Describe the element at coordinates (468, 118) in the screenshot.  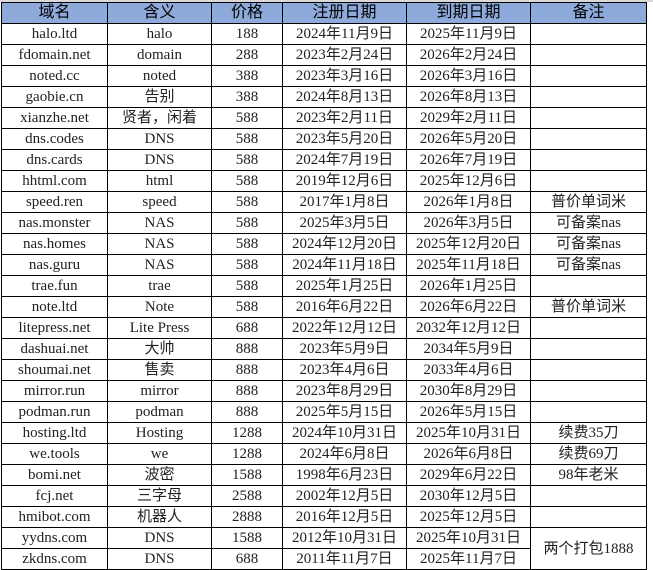
I see `cell-exp-date: 2029年2月11日` at that location.